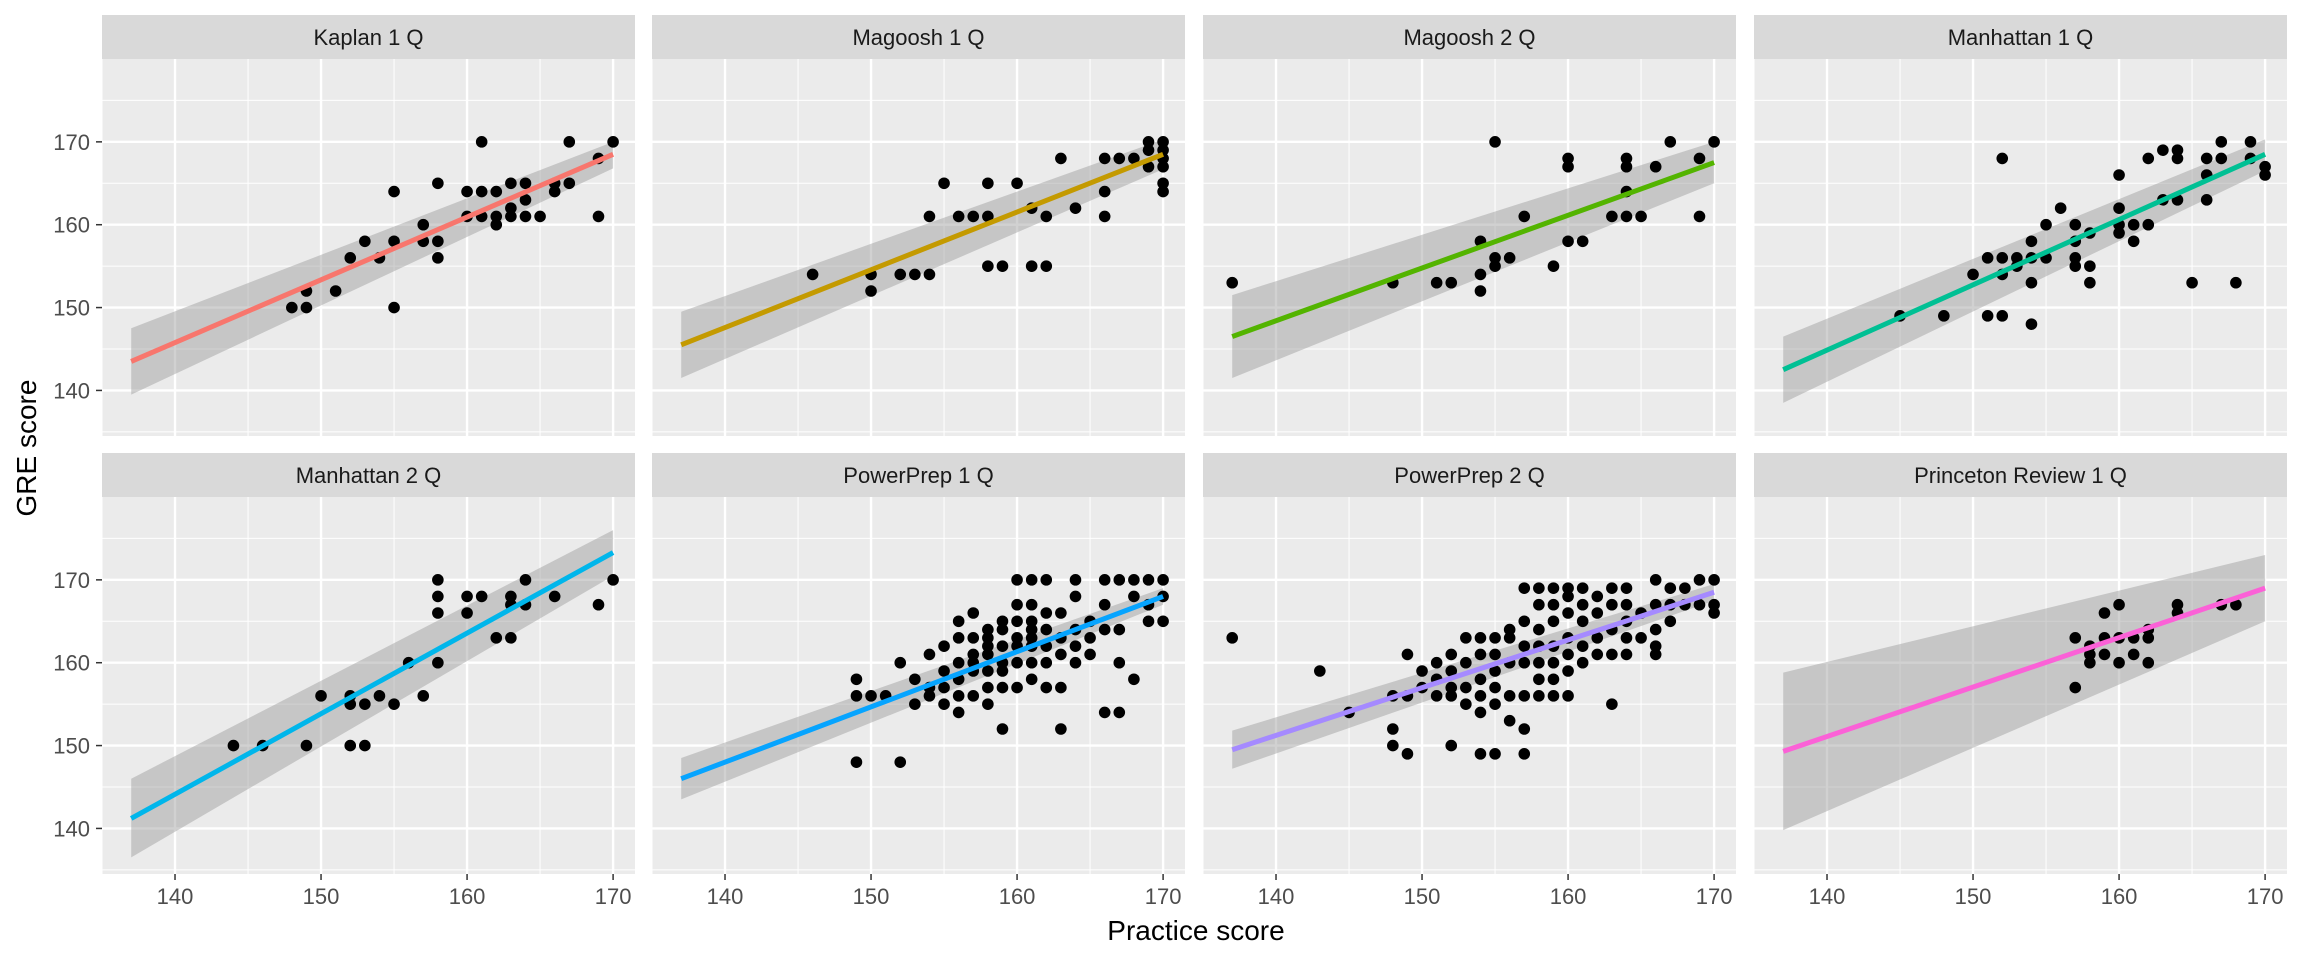  I want to click on facet-title: PowerPrep 1 Q, so click(918, 475).